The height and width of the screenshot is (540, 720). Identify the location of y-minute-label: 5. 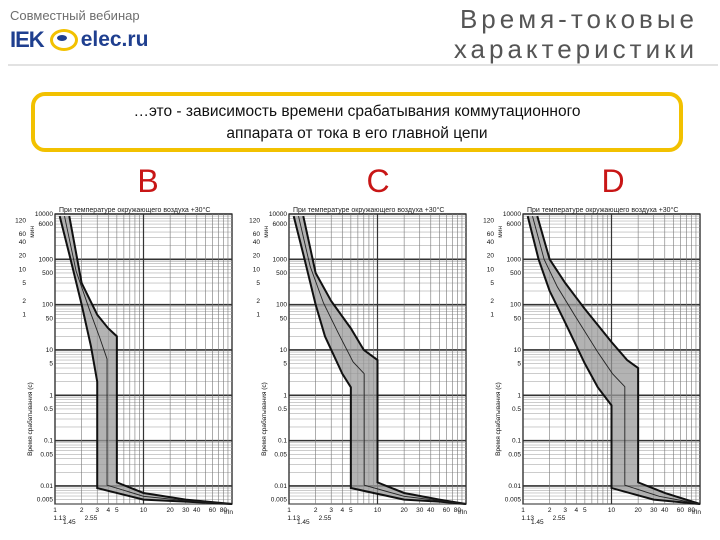
(492, 283).